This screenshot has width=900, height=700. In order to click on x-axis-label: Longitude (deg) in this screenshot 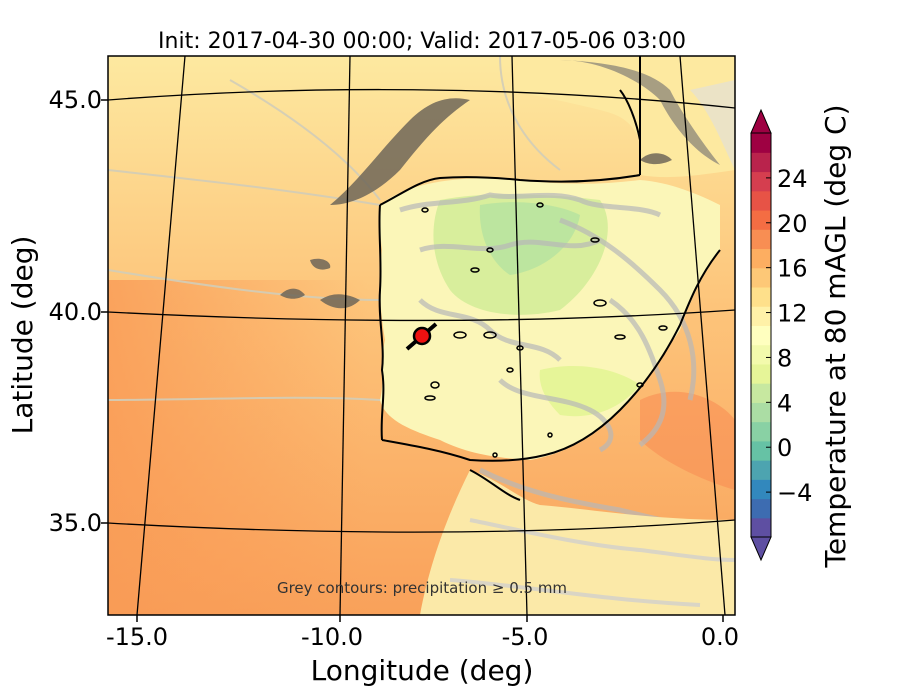, I will do `click(422, 670)`.